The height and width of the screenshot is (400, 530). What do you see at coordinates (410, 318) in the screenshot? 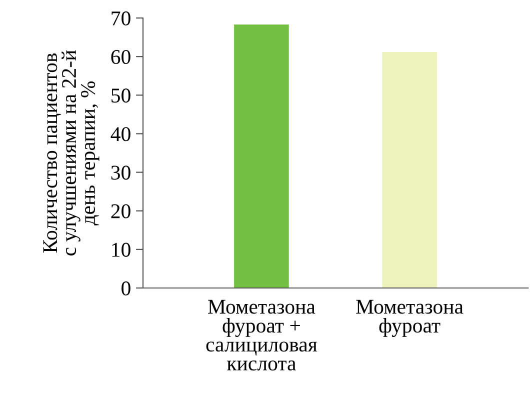
I see `x-tick-label: Мометазона фуроат` at bounding box center [410, 318].